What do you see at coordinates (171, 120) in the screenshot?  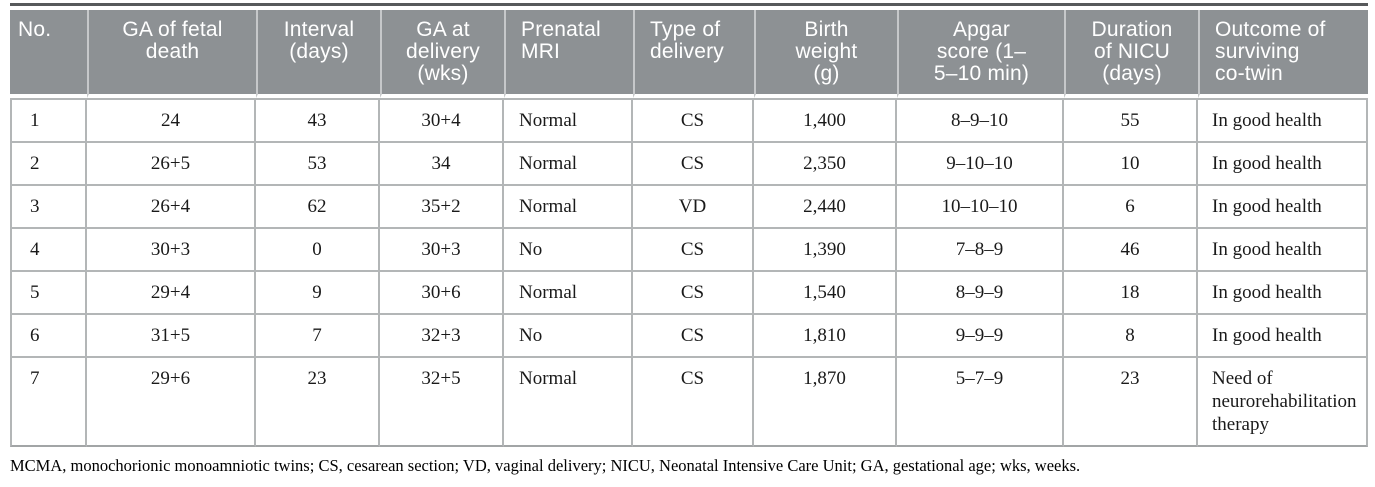 I see `cell: 24` at bounding box center [171, 120].